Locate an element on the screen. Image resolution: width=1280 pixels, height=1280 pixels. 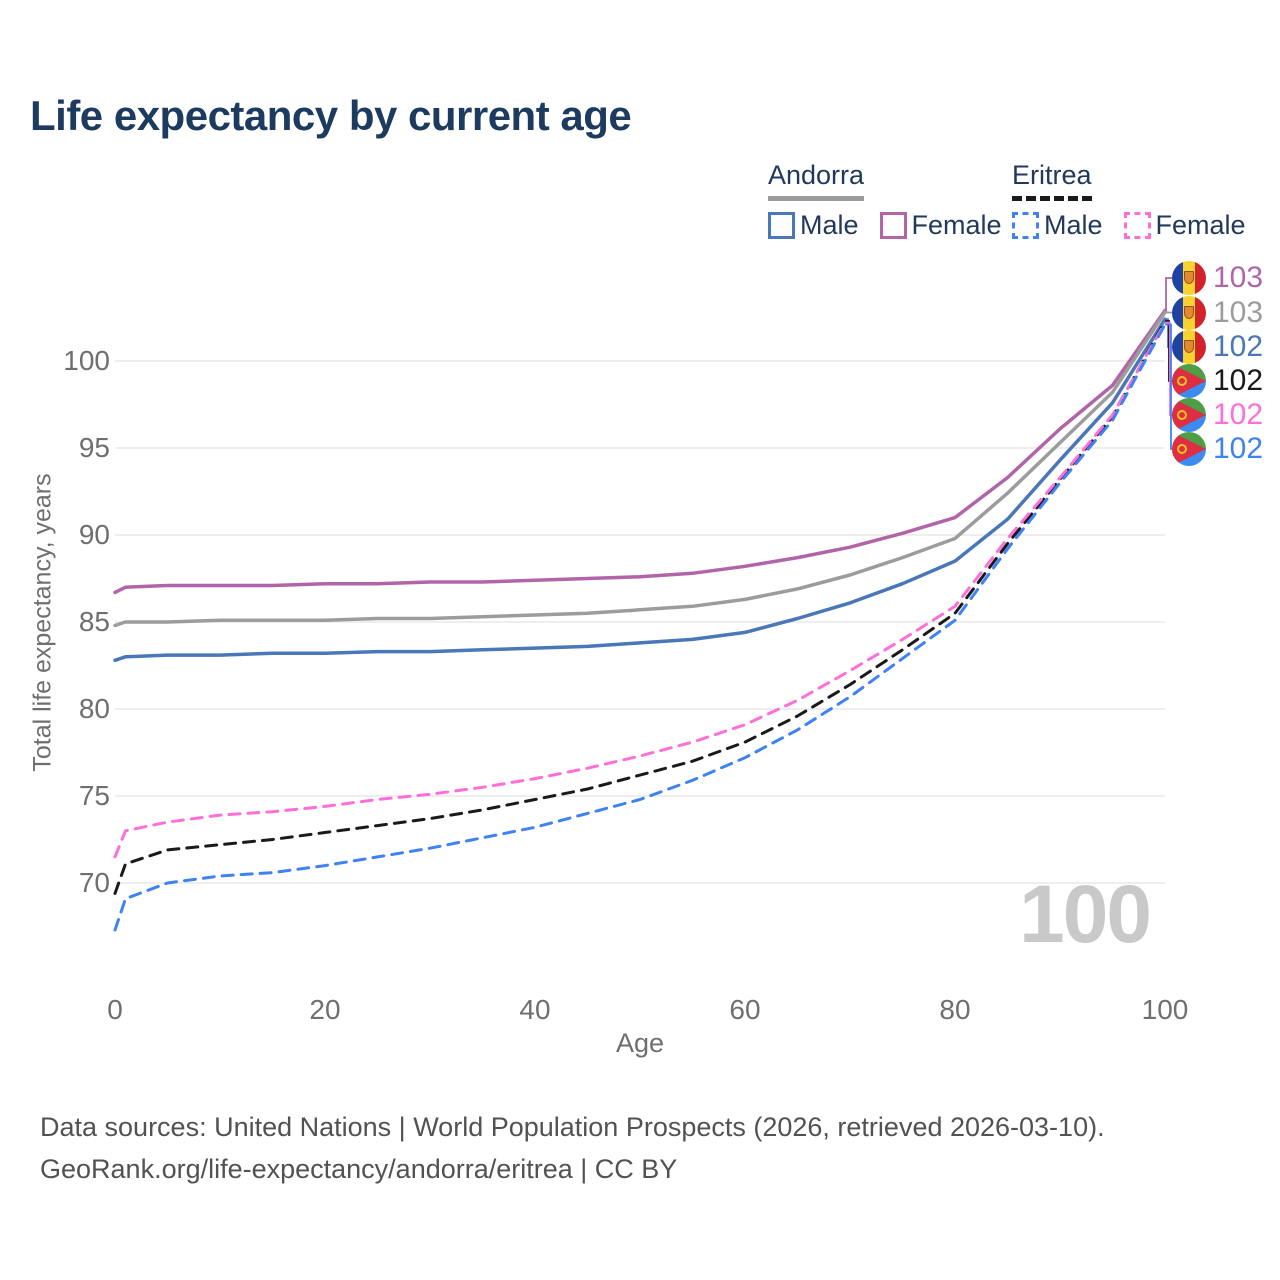
y-tick-label: 90 is located at coordinates (94, 534).